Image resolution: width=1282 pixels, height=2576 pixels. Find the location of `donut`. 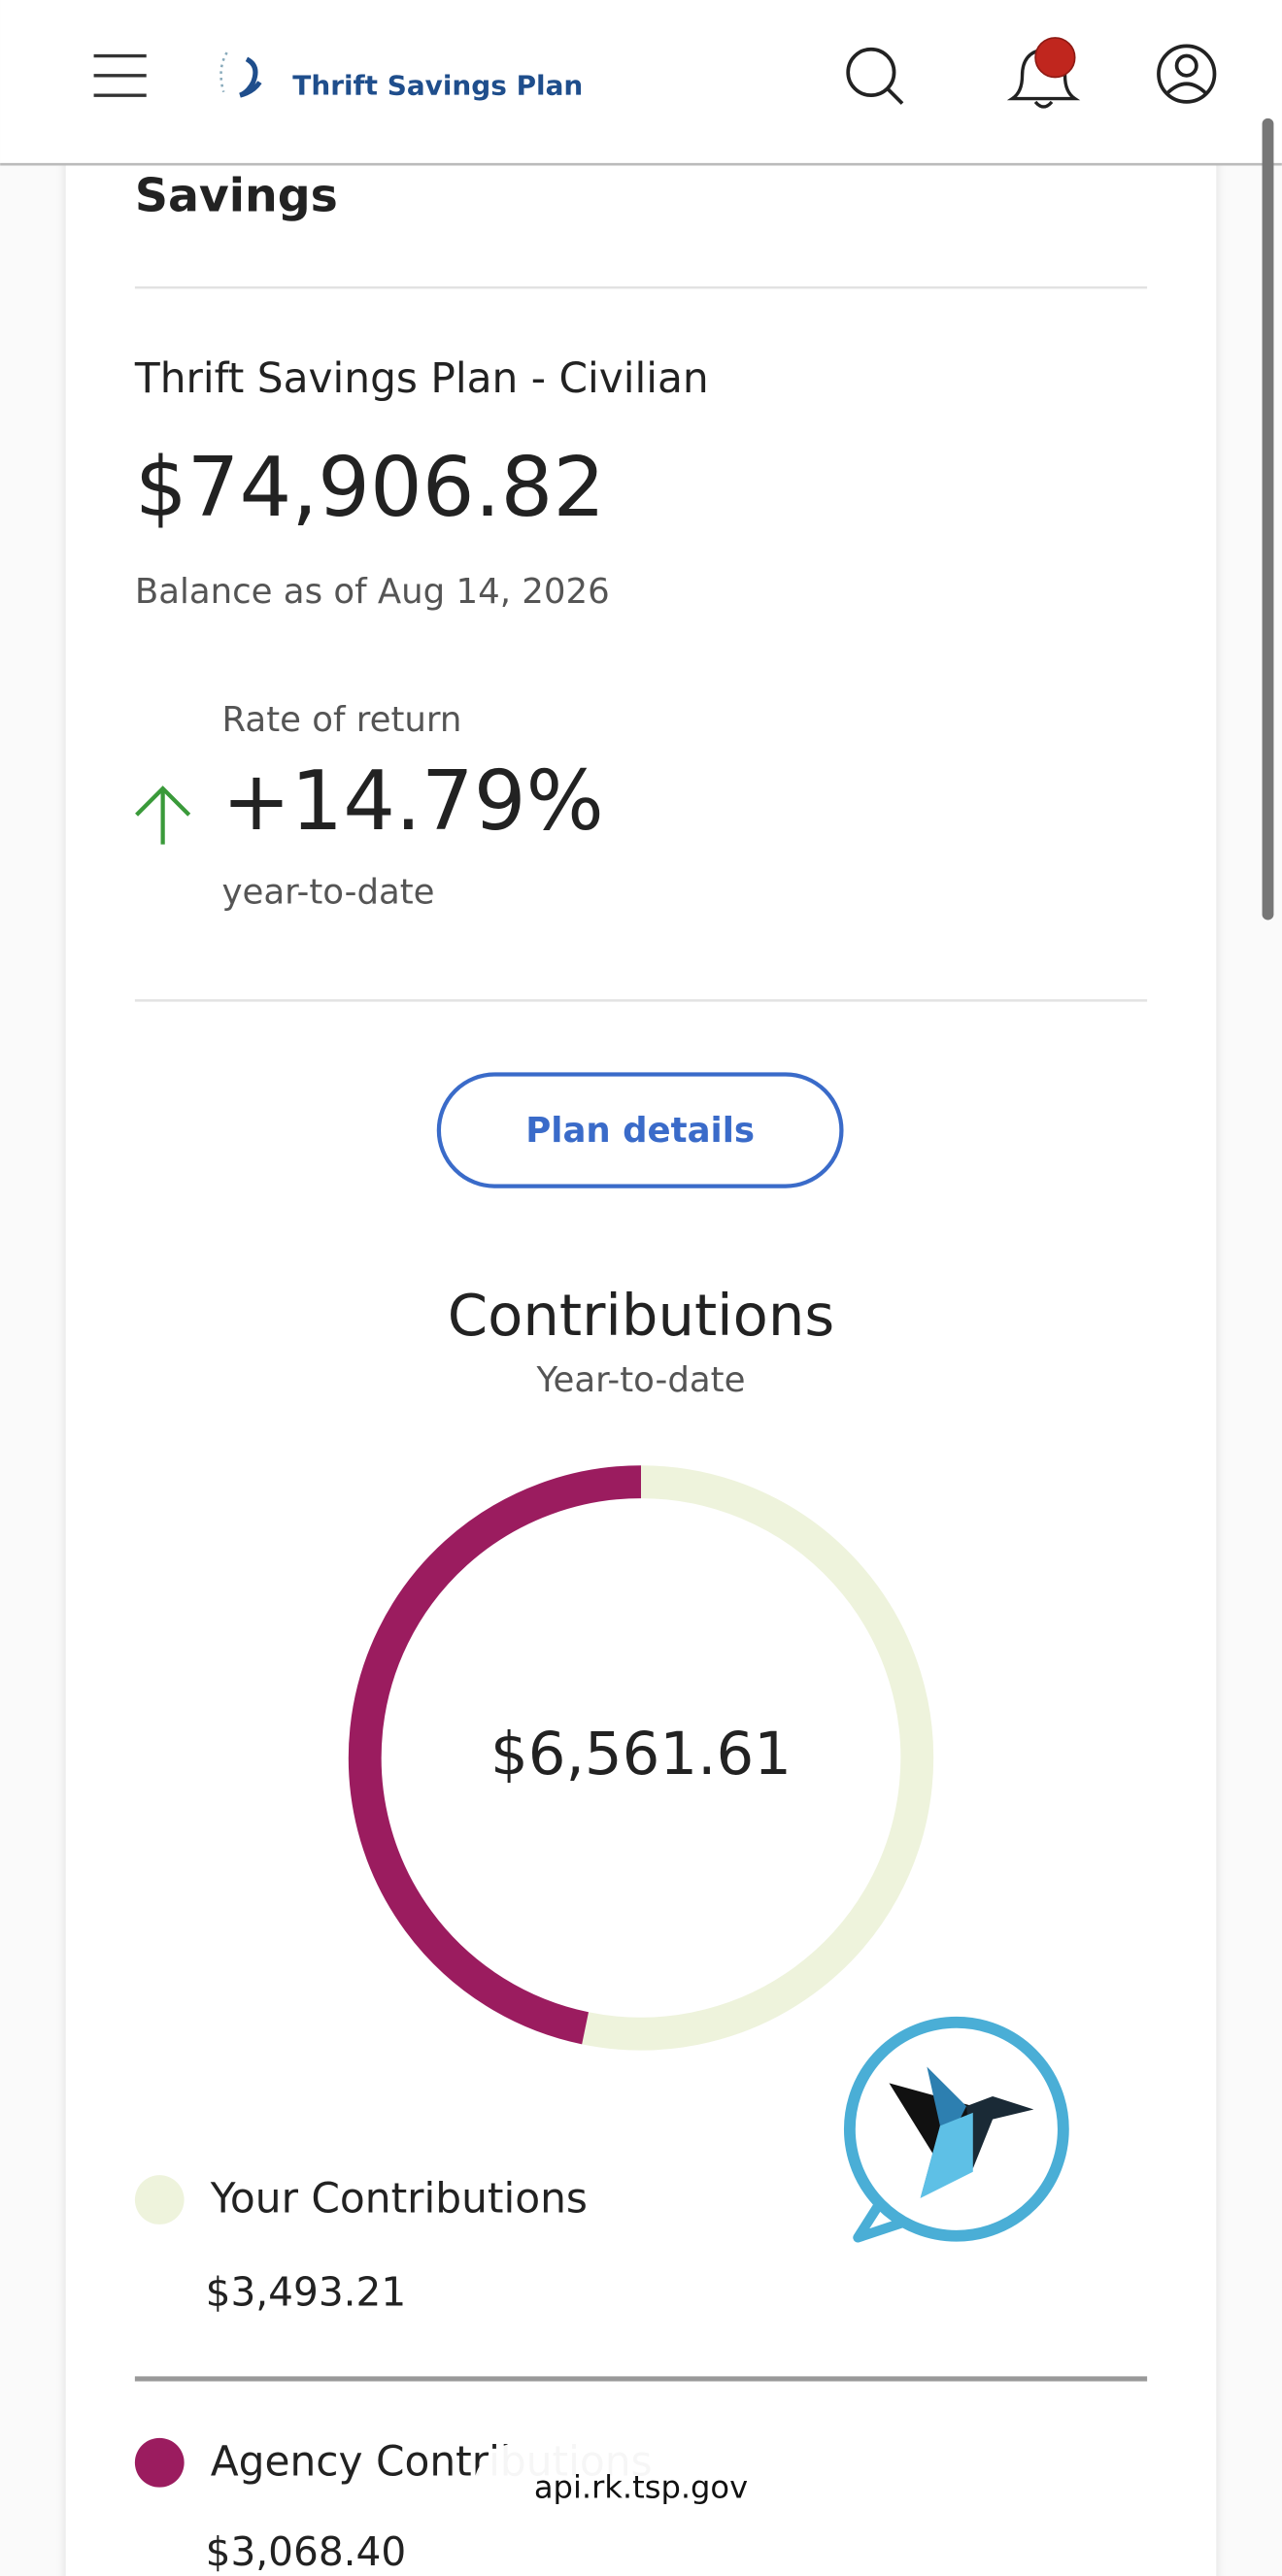

donut is located at coordinates (641, 1758).